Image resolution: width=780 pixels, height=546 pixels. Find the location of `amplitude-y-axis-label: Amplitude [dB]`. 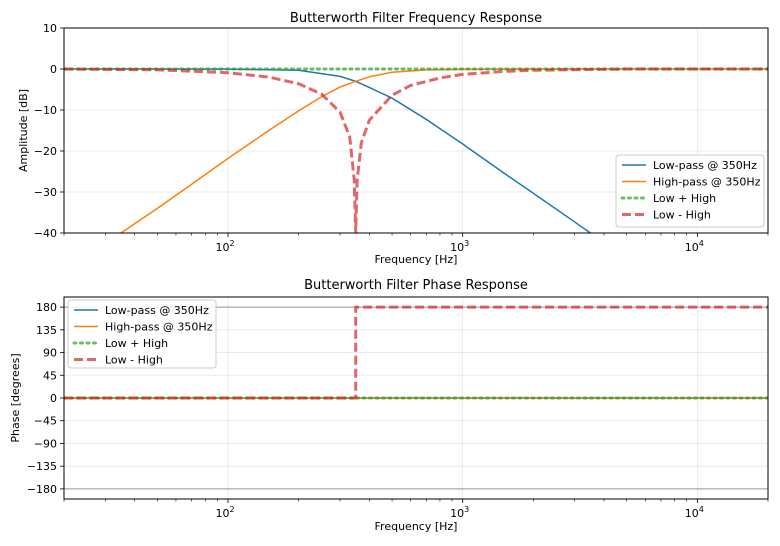

amplitude-y-axis-label: Amplitude [dB] is located at coordinates (23, 130).